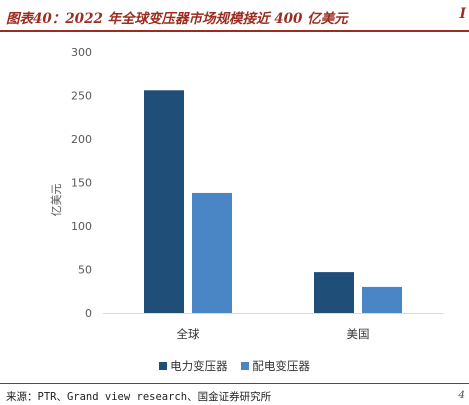 The width and height of the screenshot is (469, 405). What do you see at coordinates (281, 366) in the screenshot?
I see `legend-label-series-1: 配电变压器` at bounding box center [281, 366].